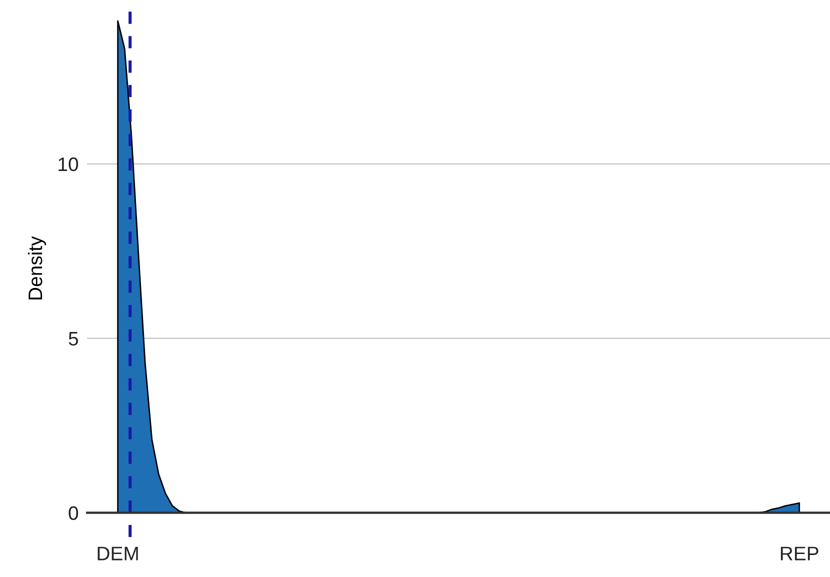  I want to click on y-tick-label: 5, so click(73, 339).